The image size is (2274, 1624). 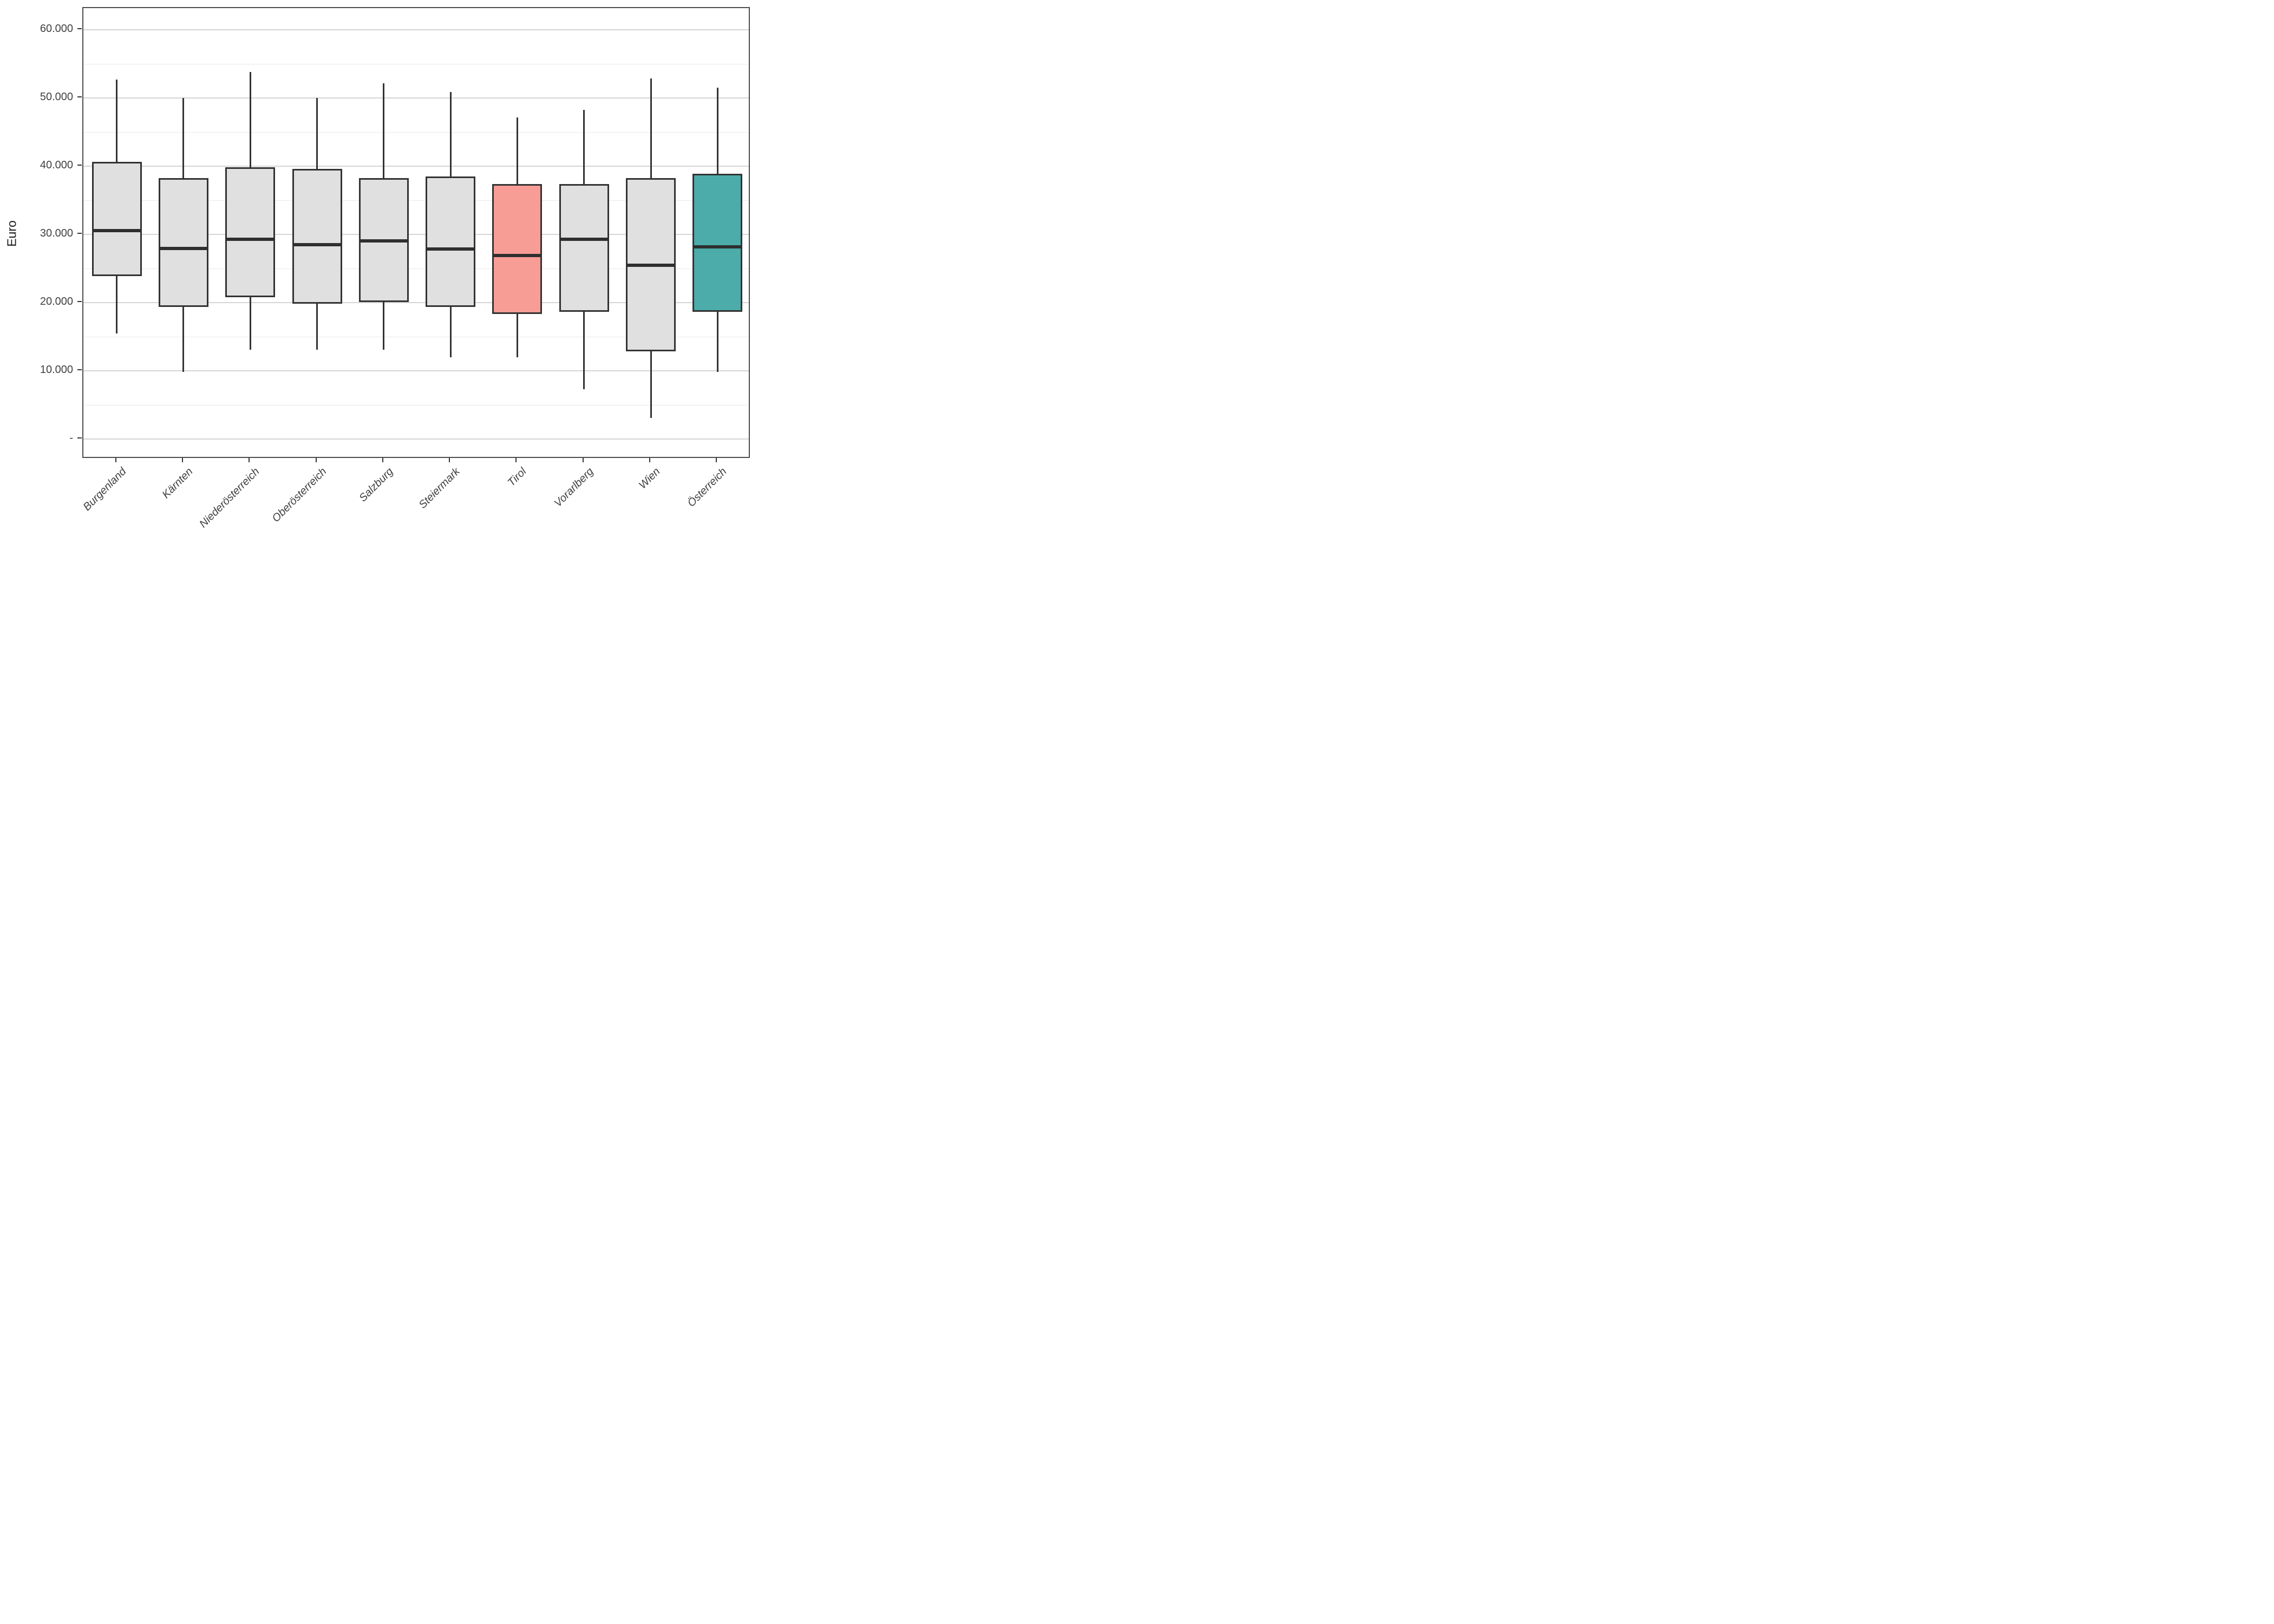 What do you see at coordinates (439, 488) in the screenshot?
I see `x-axis-tick-label: Steiermark` at bounding box center [439, 488].